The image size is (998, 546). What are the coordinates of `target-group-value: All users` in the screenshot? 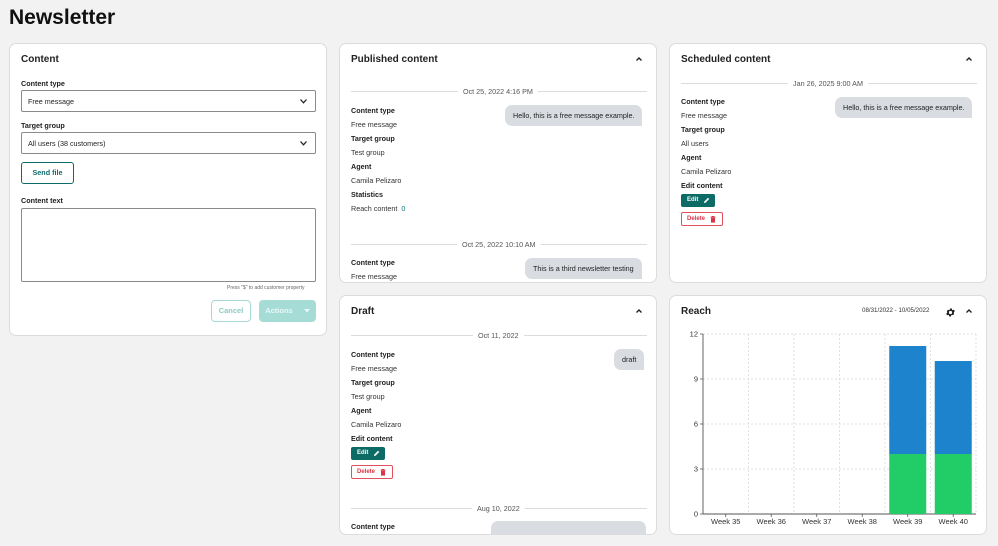 It's located at (695, 143).